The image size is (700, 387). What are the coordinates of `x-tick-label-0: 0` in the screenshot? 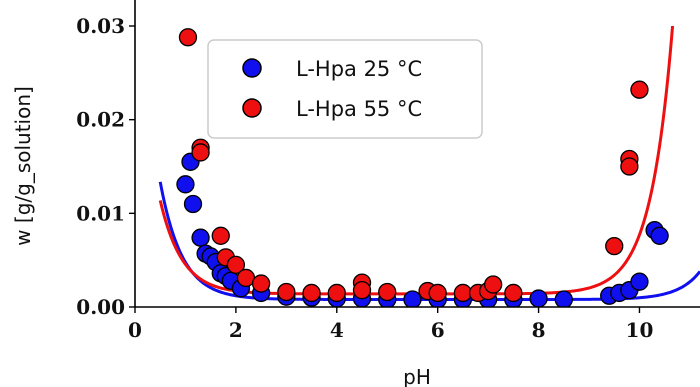 It's located at (135, 330).